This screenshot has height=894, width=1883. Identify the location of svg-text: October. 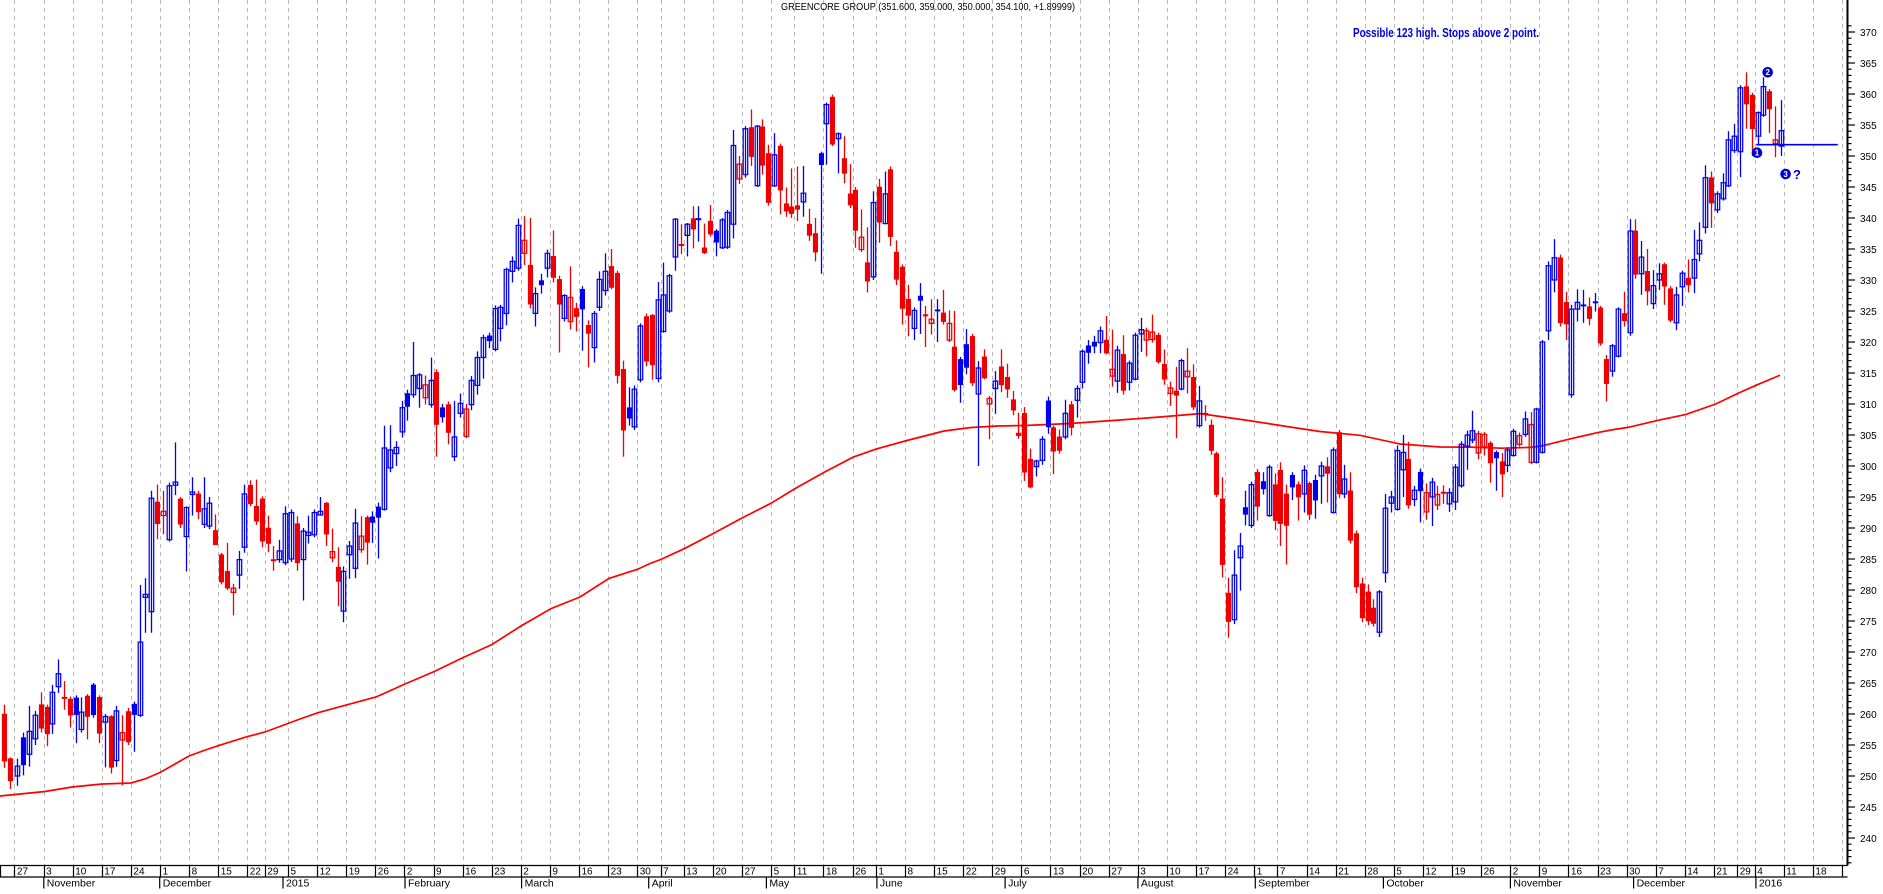
(1405, 884).